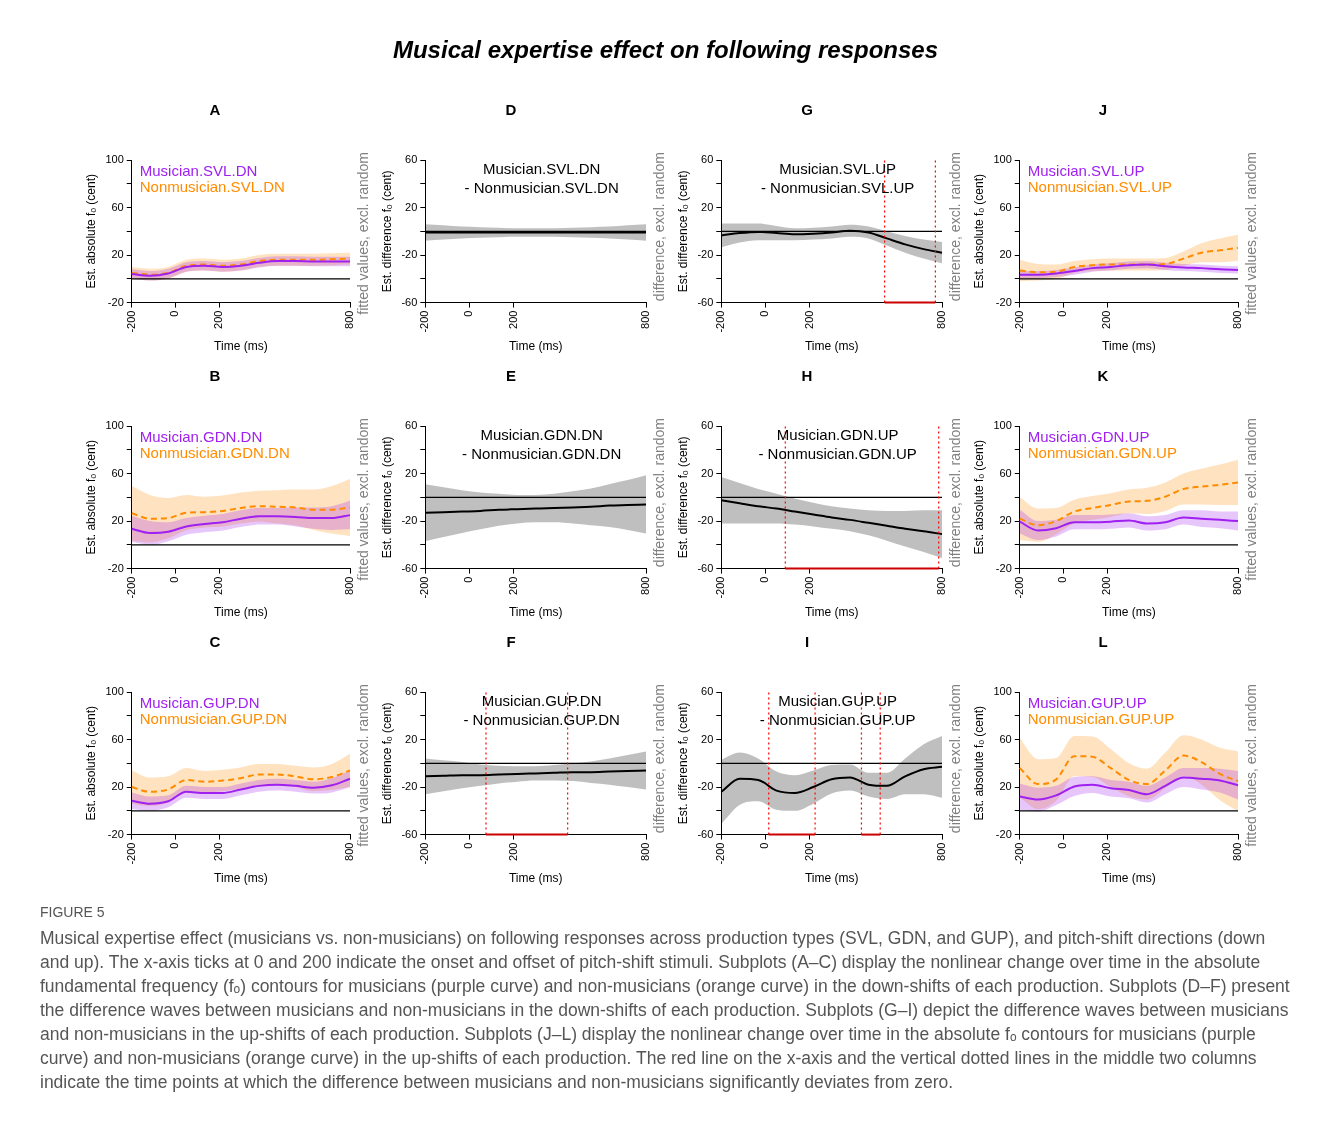  I want to click on annotation: - Nonmusician.GDN.DN, so click(542, 453).